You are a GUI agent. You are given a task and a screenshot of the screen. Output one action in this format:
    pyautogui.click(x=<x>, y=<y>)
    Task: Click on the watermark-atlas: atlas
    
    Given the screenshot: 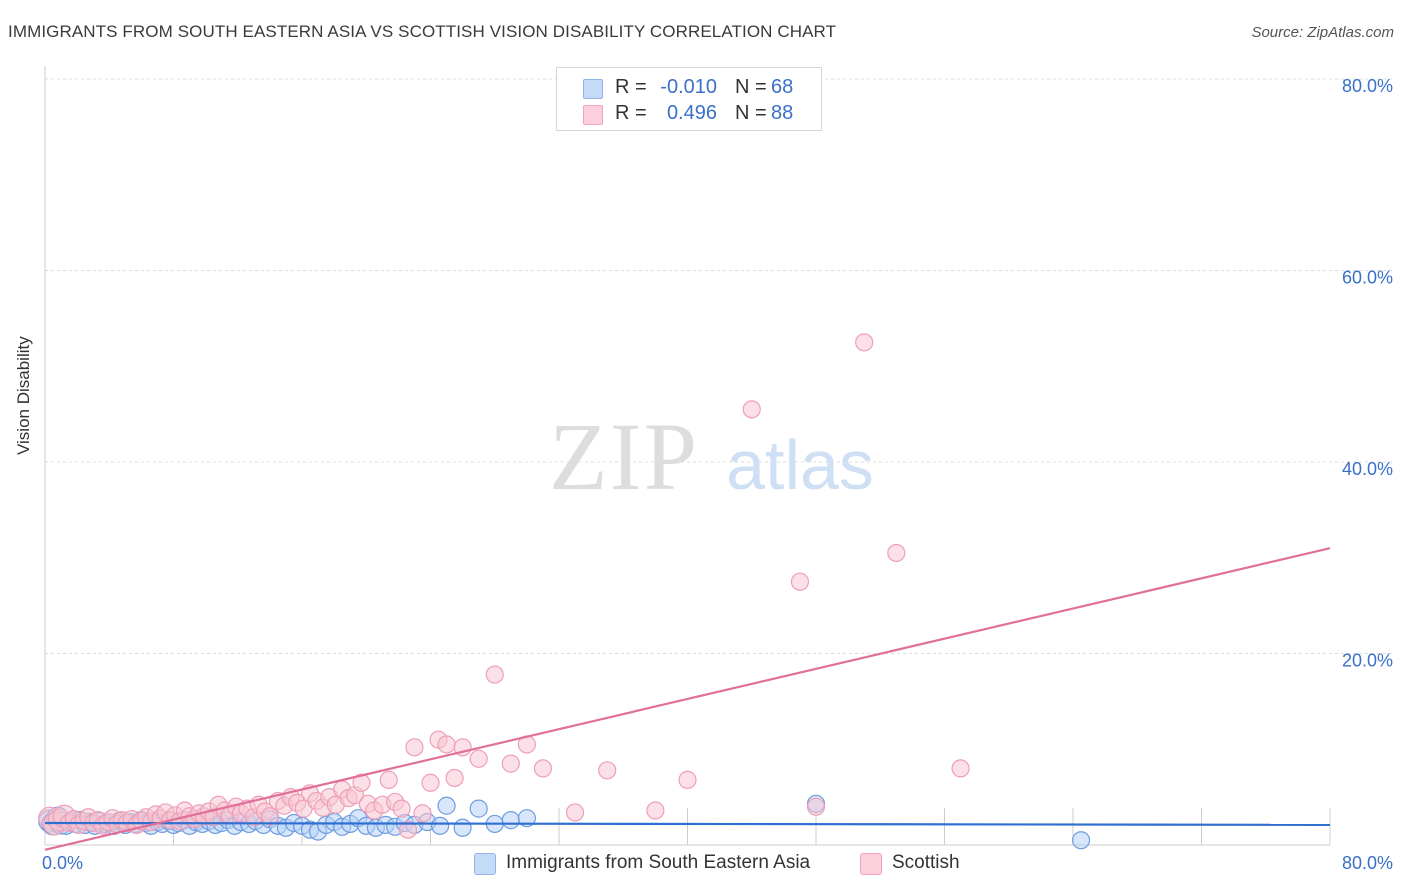 What is the action you would take?
    pyautogui.click(x=800, y=465)
    